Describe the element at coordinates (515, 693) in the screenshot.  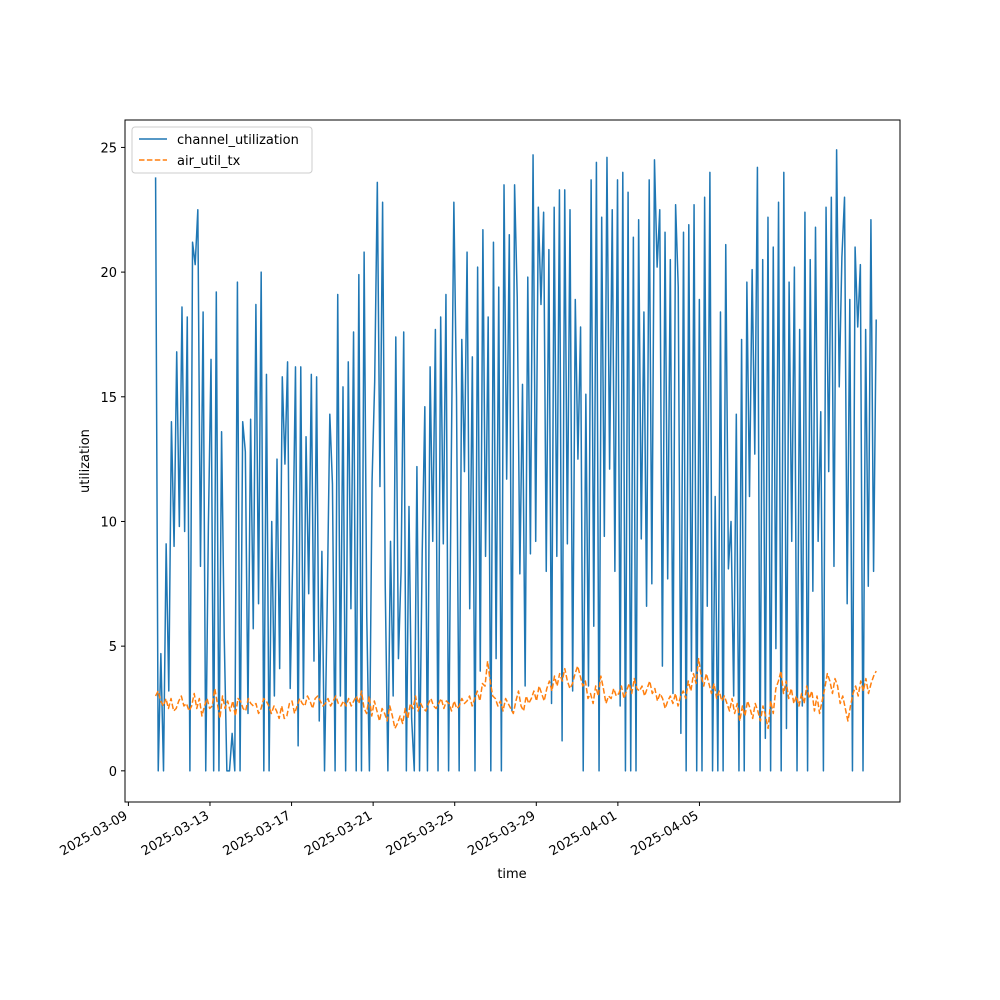
I see `series-line-air-util-tx` at that location.